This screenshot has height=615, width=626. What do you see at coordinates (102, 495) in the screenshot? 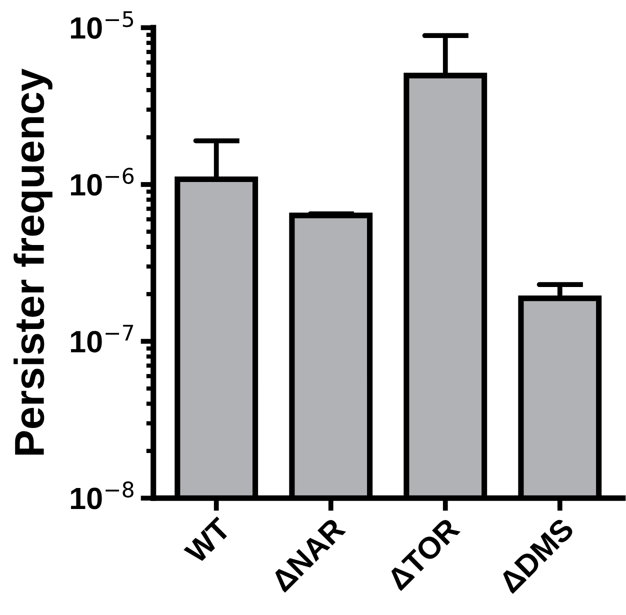
I see `y-tick-label: 10$^{−8}$` at bounding box center [102, 495].